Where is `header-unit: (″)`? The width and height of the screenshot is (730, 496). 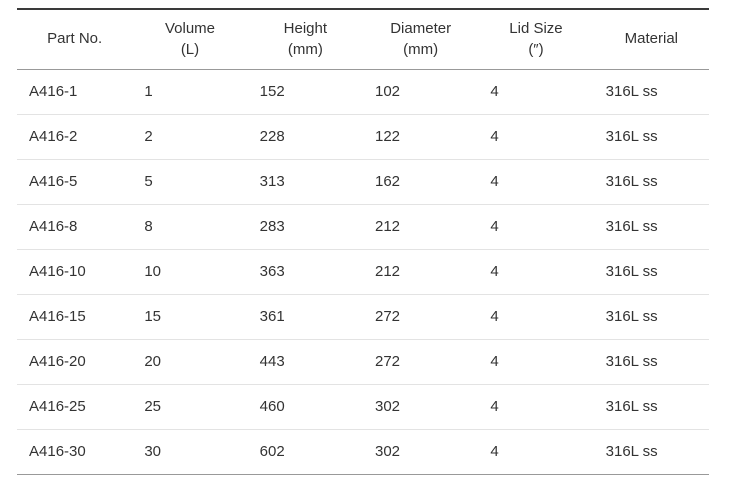
header-unit: (″) is located at coordinates (536, 50).